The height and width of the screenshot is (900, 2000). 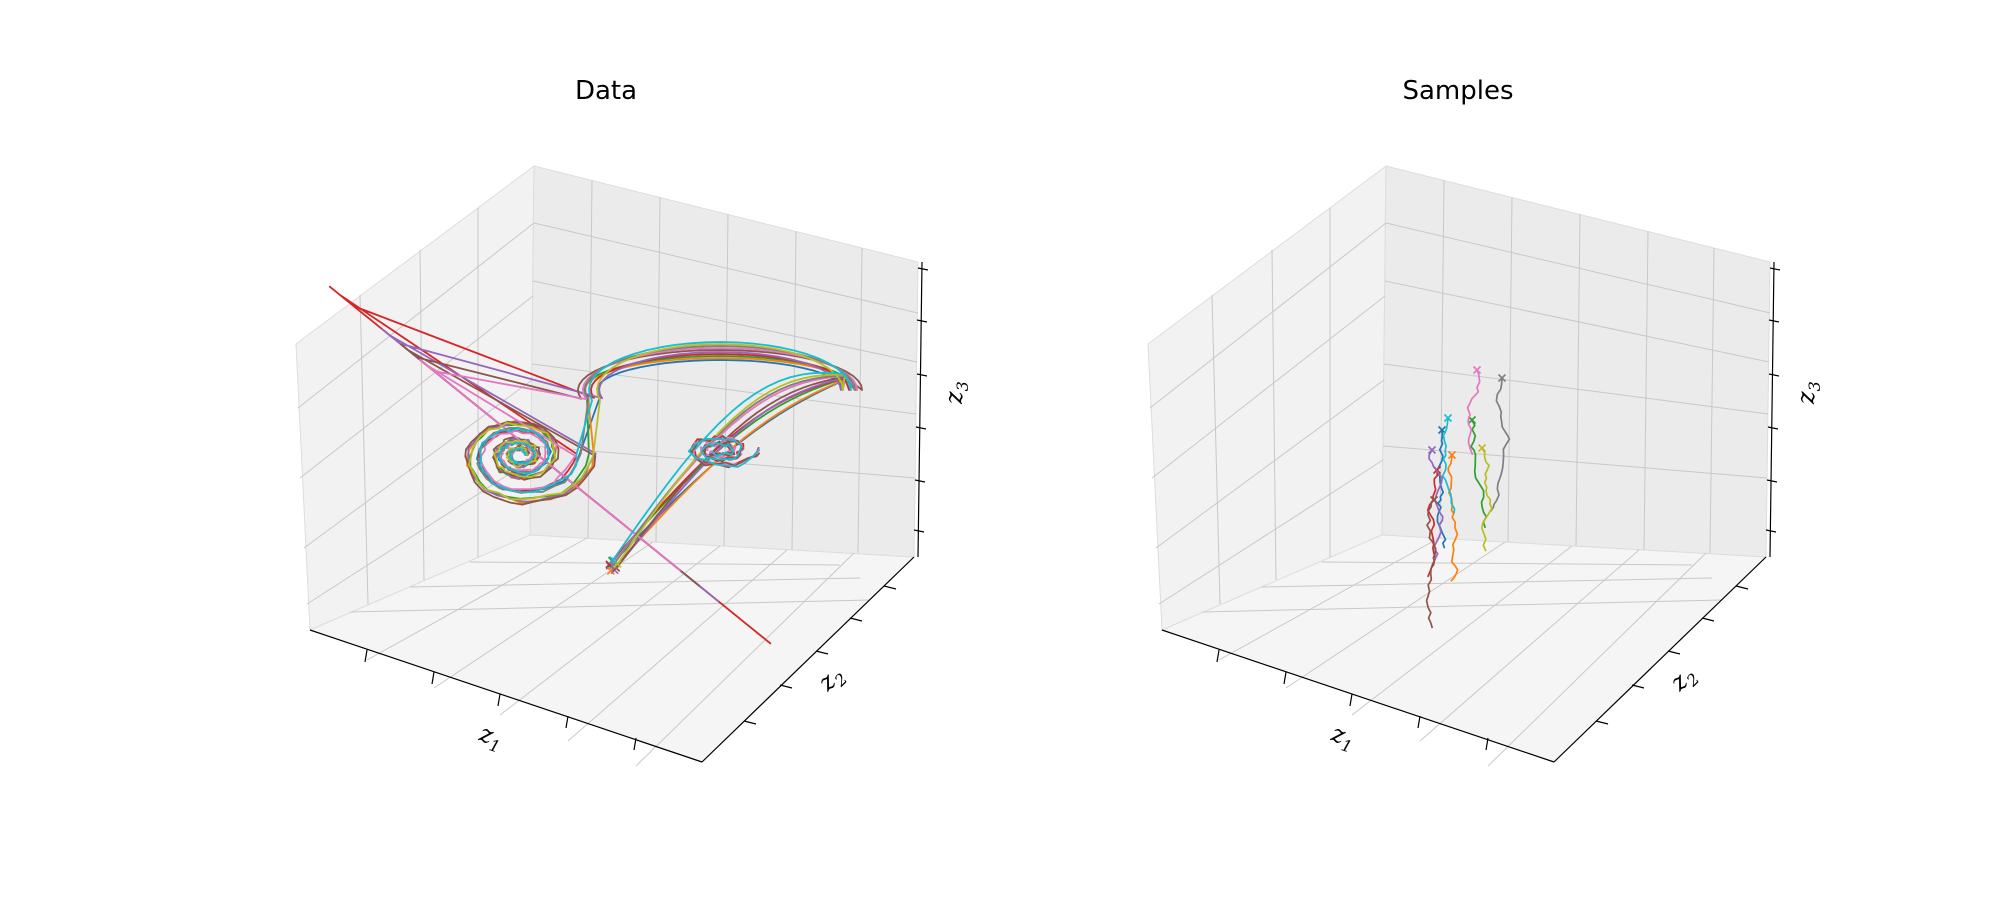 What do you see at coordinates (606, 91) in the screenshot?
I see `panel-title: Data` at bounding box center [606, 91].